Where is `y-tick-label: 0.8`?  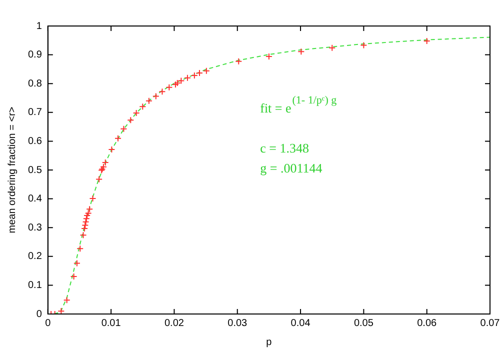 y-tick-label: 0.8 is located at coordinates (35, 84).